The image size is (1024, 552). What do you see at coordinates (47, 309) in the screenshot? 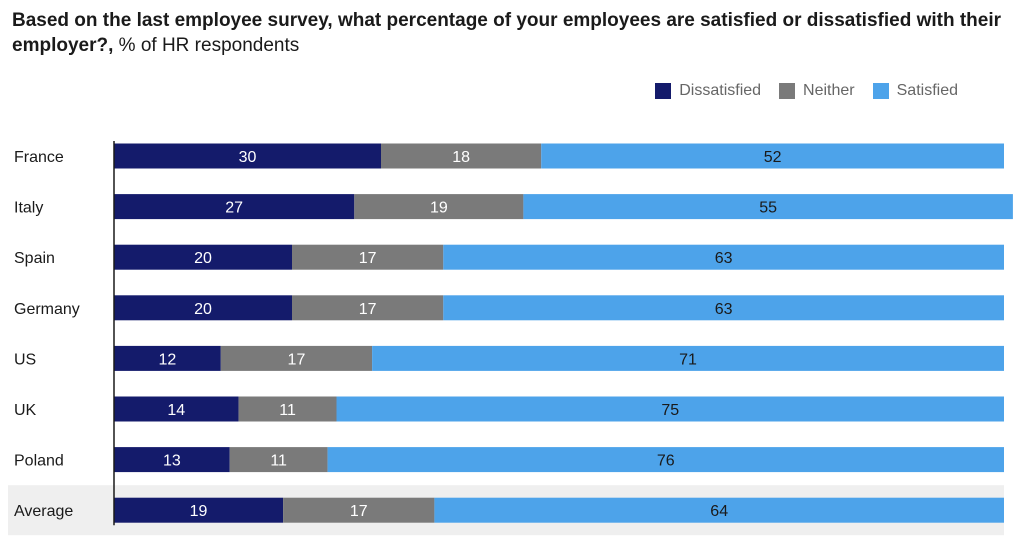
I see `category-label-germany: Germany` at bounding box center [47, 309].